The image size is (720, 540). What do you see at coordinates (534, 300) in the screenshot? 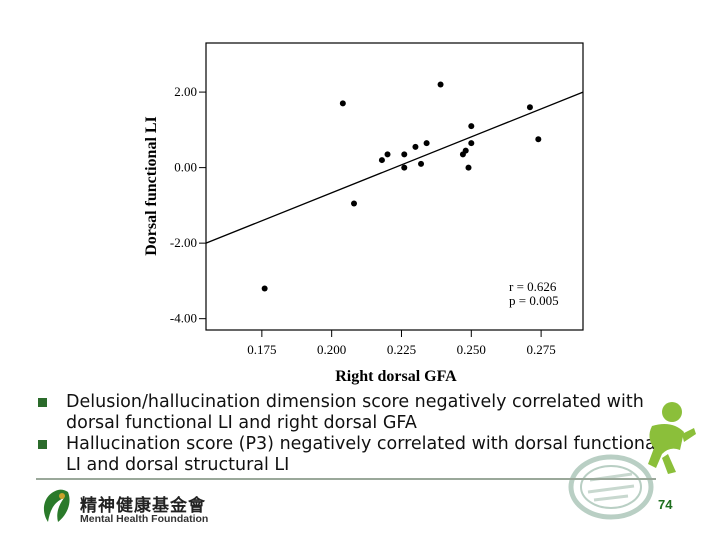
I see `p-annotation: p = 0.005` at bounding box center [534, 300].